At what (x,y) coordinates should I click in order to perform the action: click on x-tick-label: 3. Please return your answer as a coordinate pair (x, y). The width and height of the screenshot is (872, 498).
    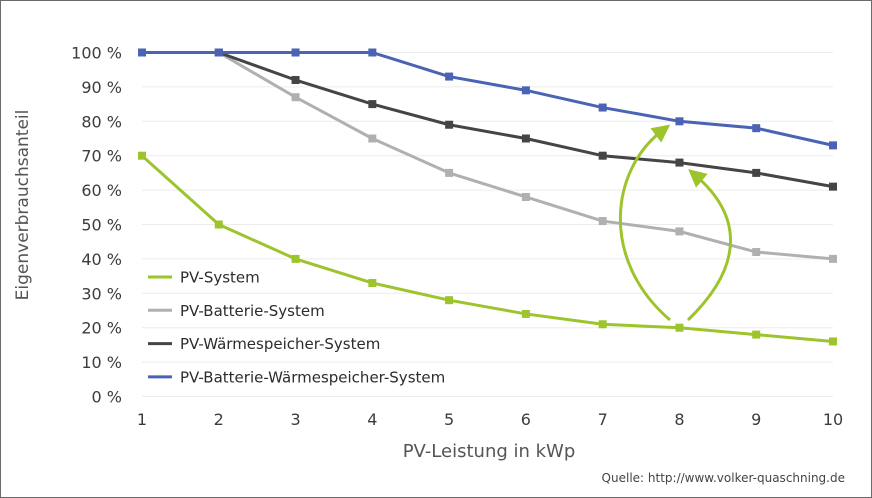
    Looking at the image, I should click on (295, 419).